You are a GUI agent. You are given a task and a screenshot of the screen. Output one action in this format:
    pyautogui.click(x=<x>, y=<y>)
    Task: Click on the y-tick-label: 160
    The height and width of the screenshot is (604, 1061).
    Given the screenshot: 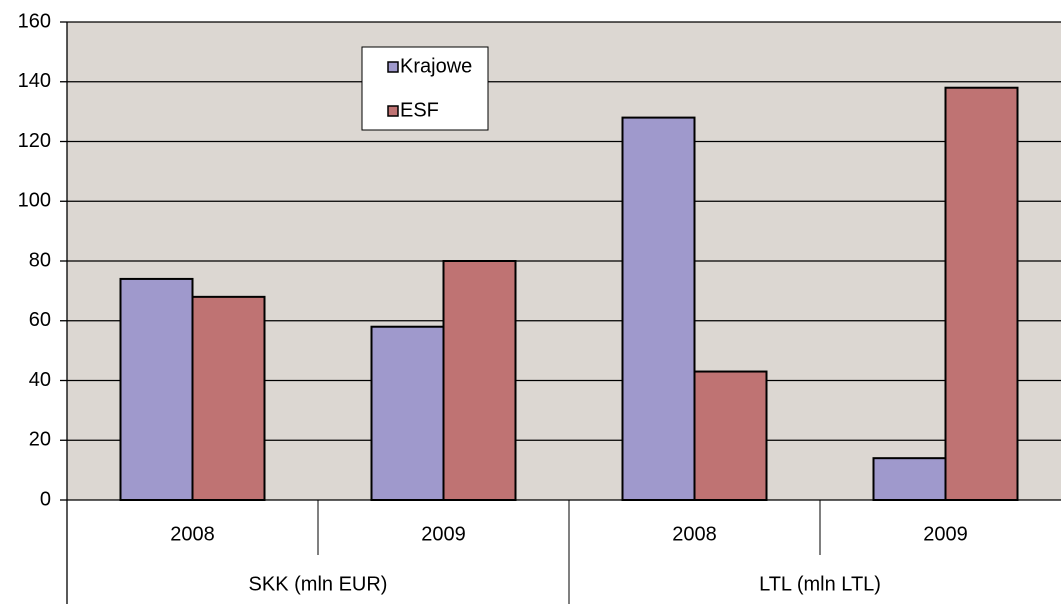 What is the action you would take?
    pyautogui.click(x=34, y=21)
    